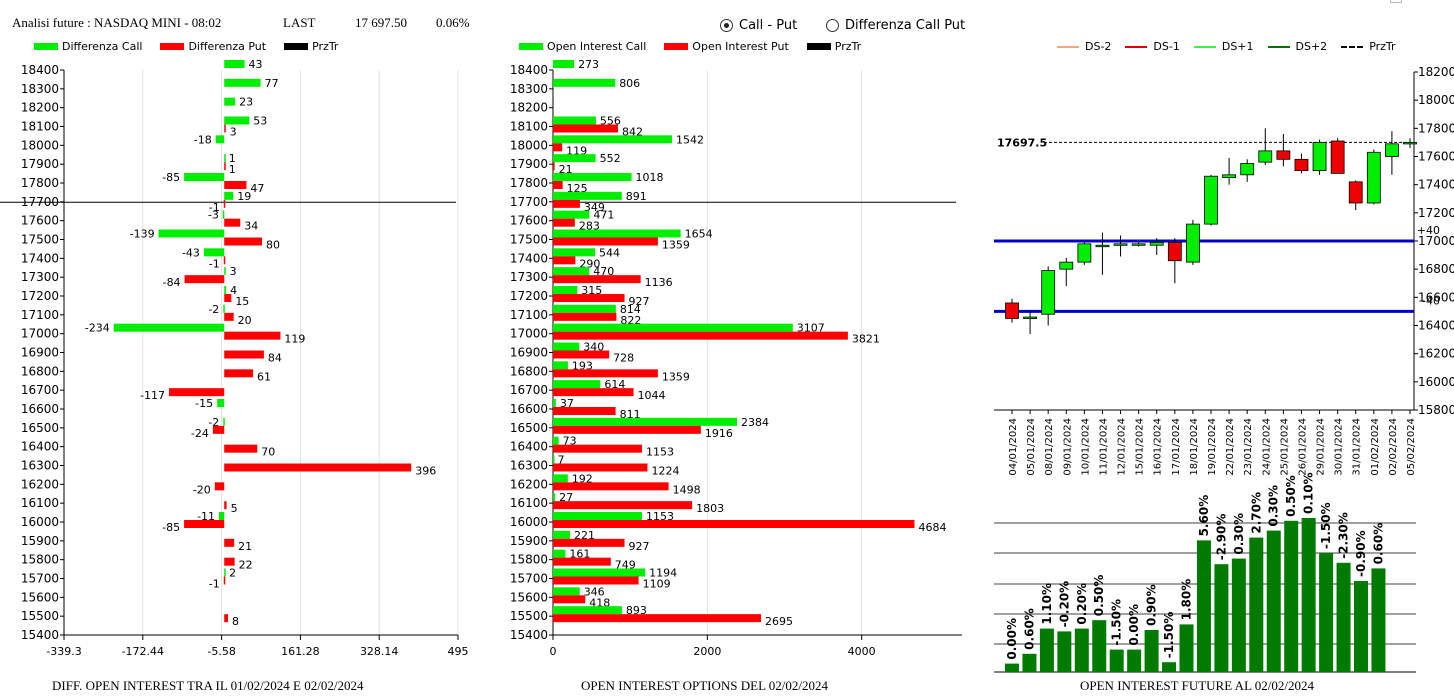  Describe the element at coordinates (1166, 46) in the screenshot. I see `legend-label: DS-1` at that location.